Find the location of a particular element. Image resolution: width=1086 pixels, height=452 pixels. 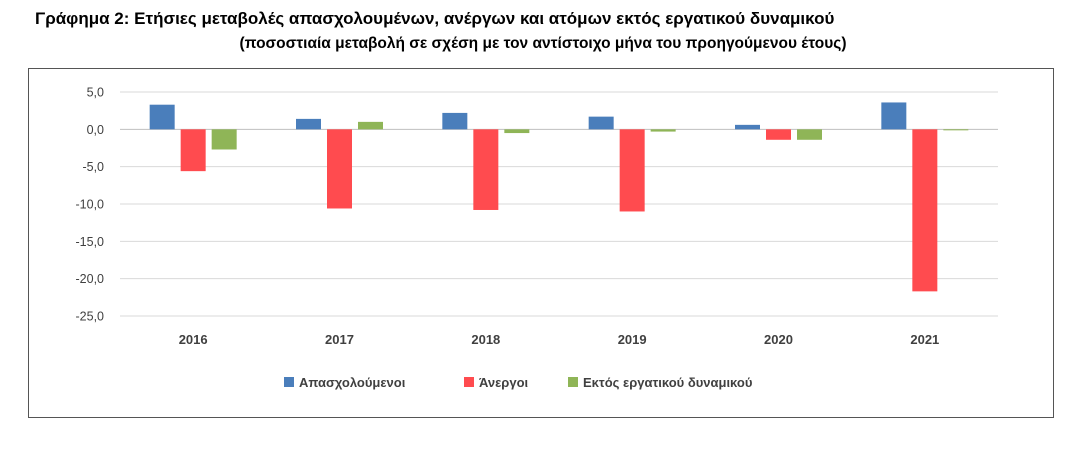

y-tick-label: 5,0 is located at coordinates (95, 93).